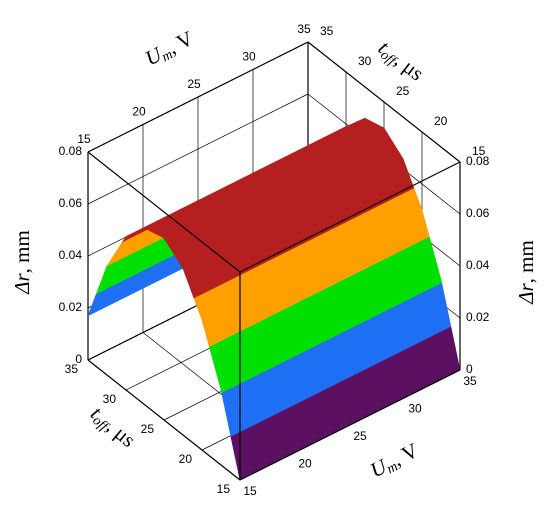  Describe the element at coordinates (198, 149) in the screenshot. I see `grid-line` at that location.